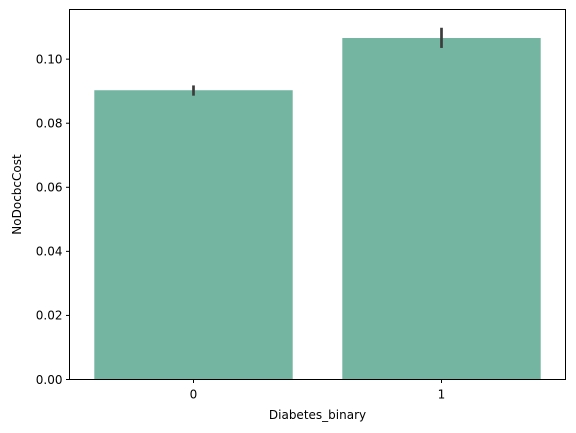 The width and height of the screenshot is (576, 433). Describe the element at coordinates (49, 124) in the screenshot. I see `y-tick-label: 0.08` at that location.